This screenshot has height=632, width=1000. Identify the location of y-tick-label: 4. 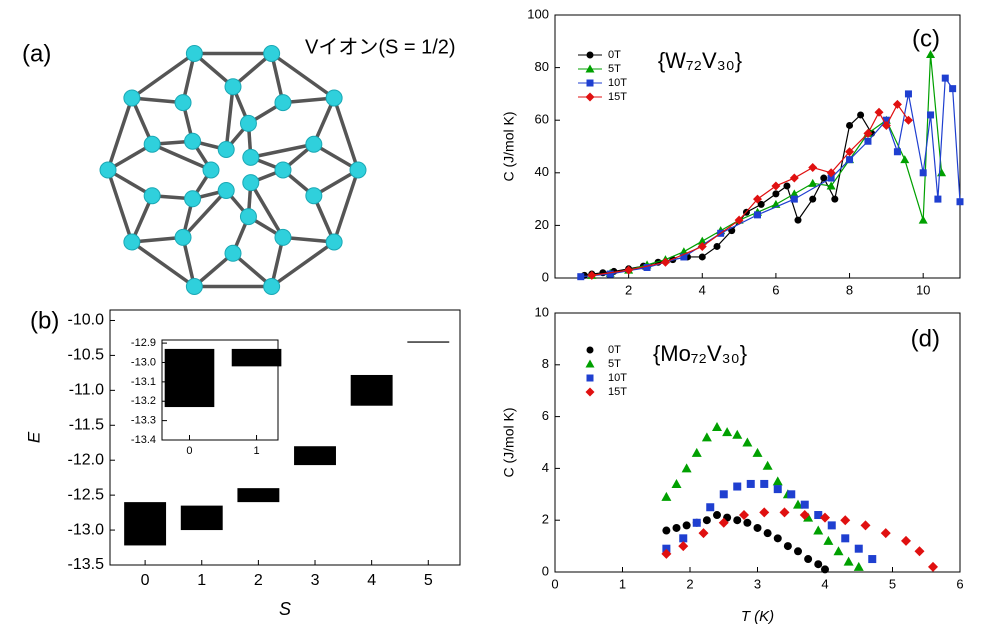
(545, 467).